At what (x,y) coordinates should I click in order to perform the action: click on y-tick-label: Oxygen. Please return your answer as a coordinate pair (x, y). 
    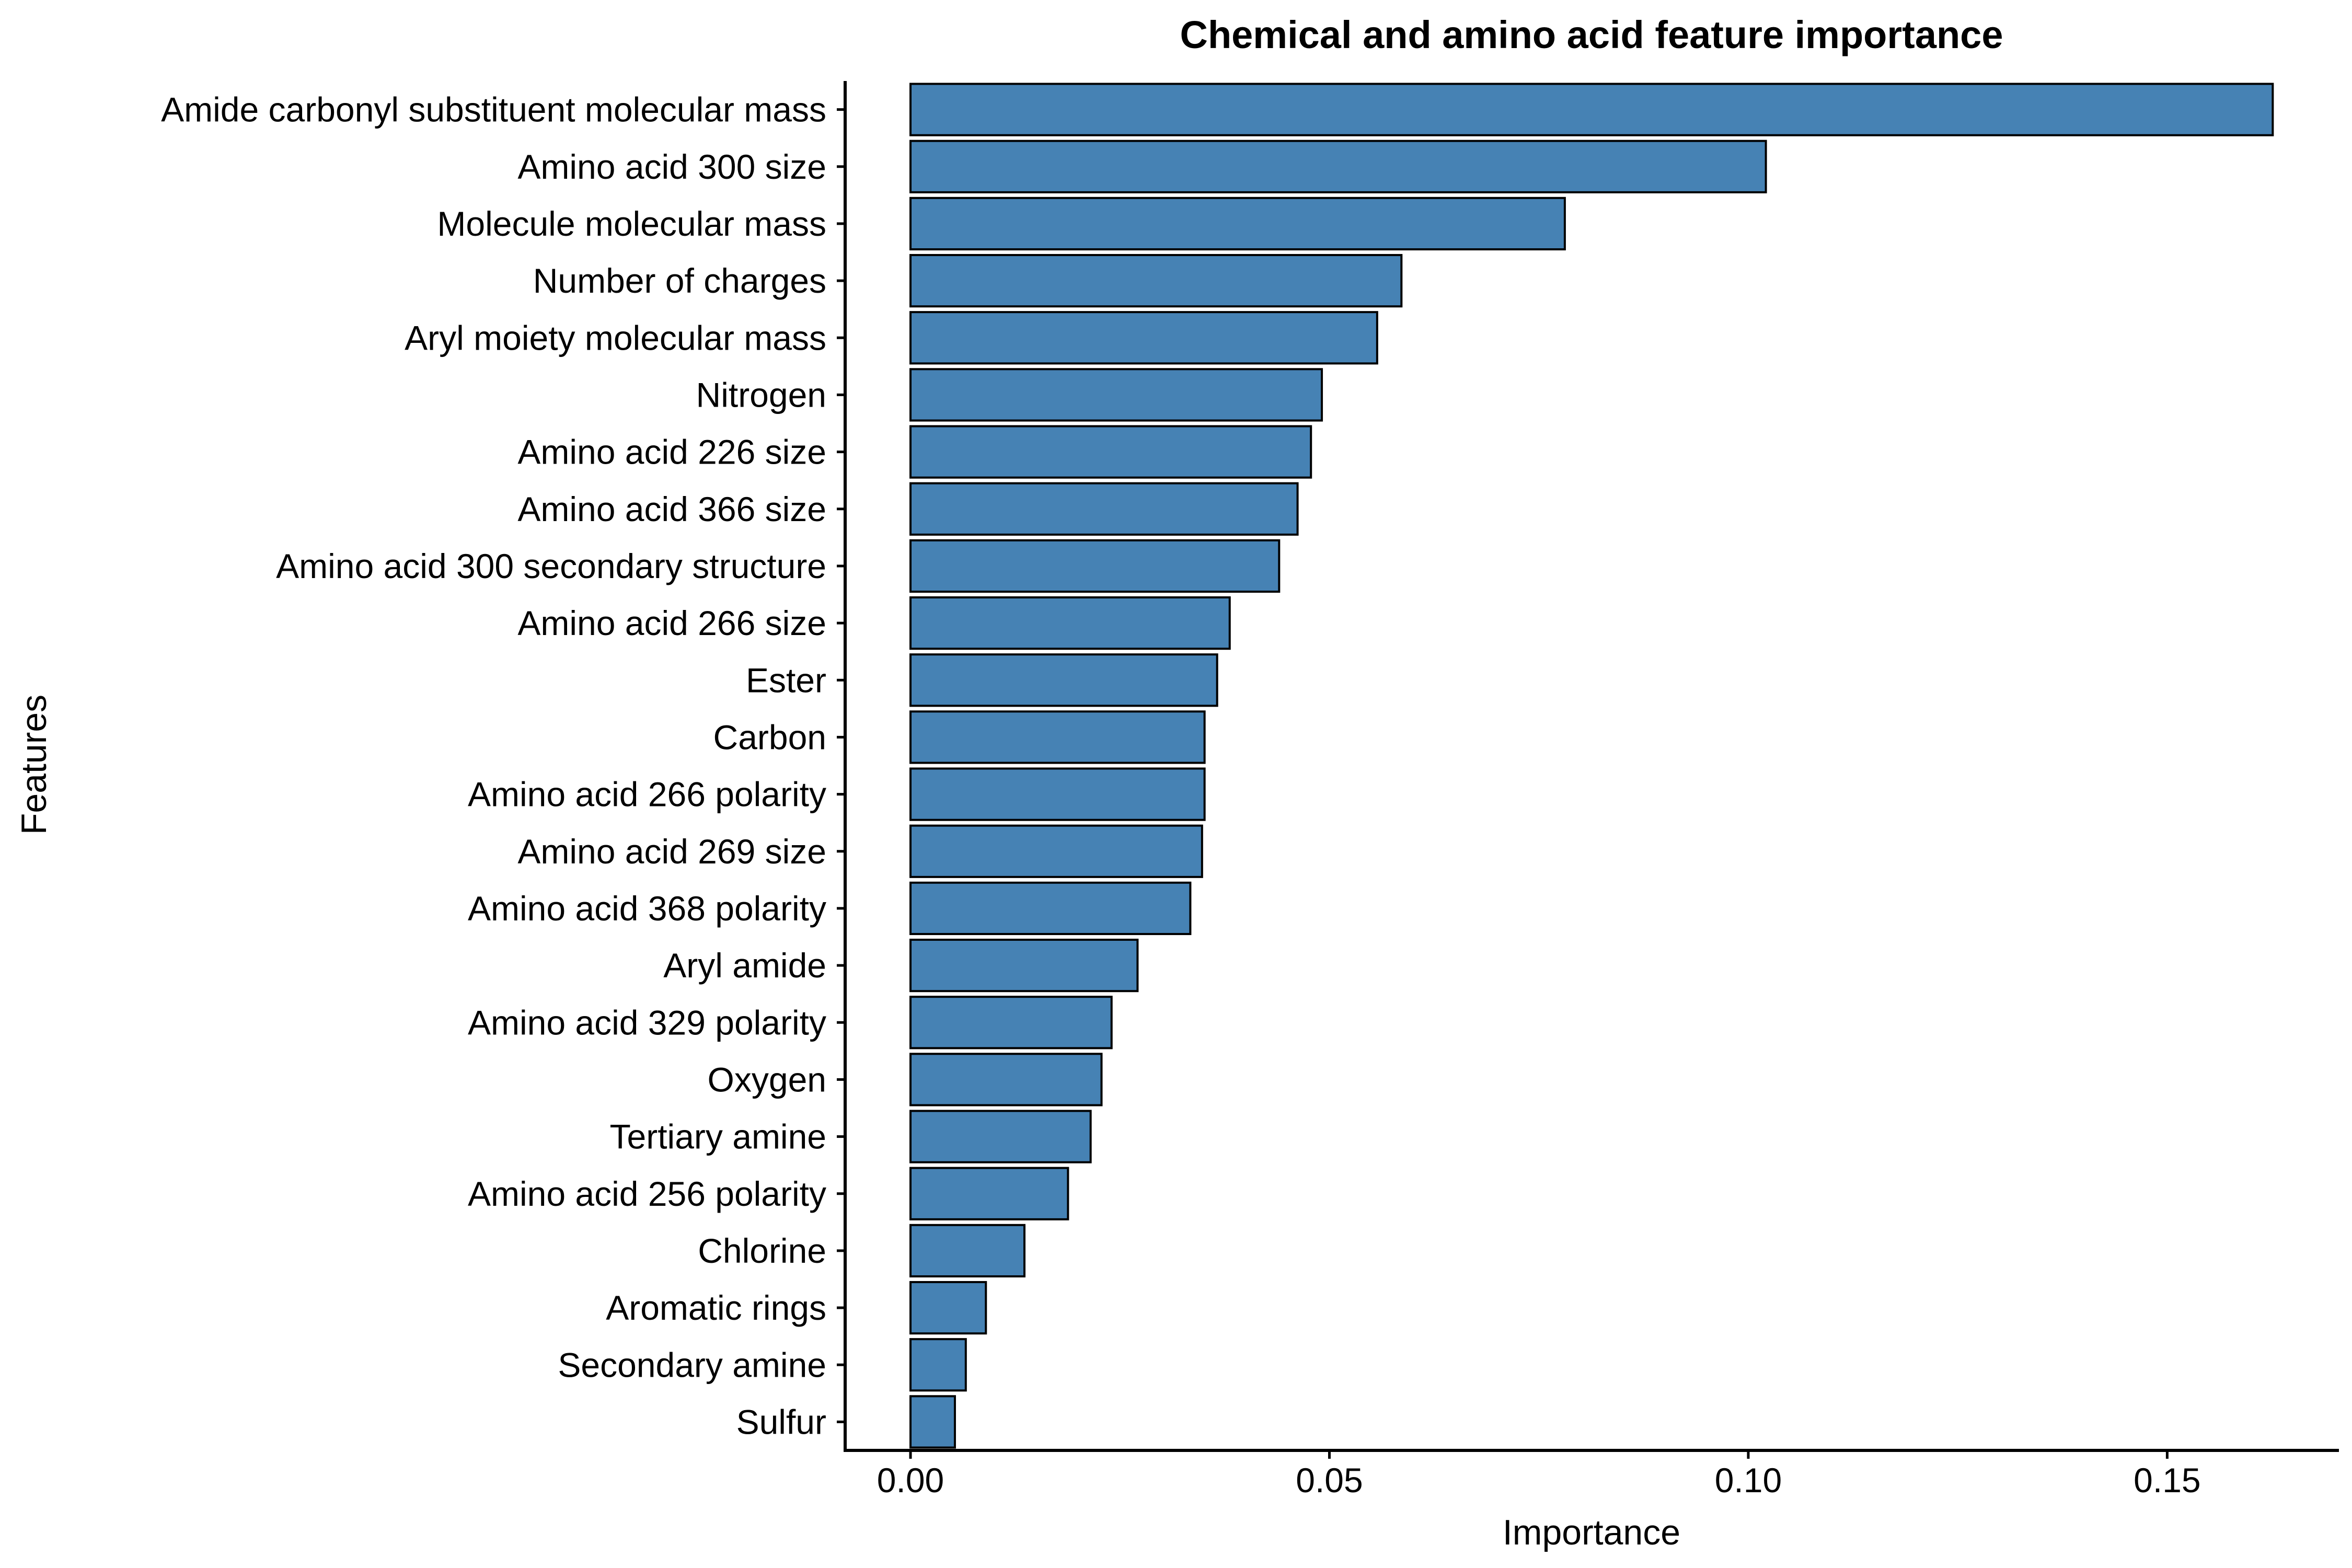
    Looking at the image, I should click on (767, 1079).